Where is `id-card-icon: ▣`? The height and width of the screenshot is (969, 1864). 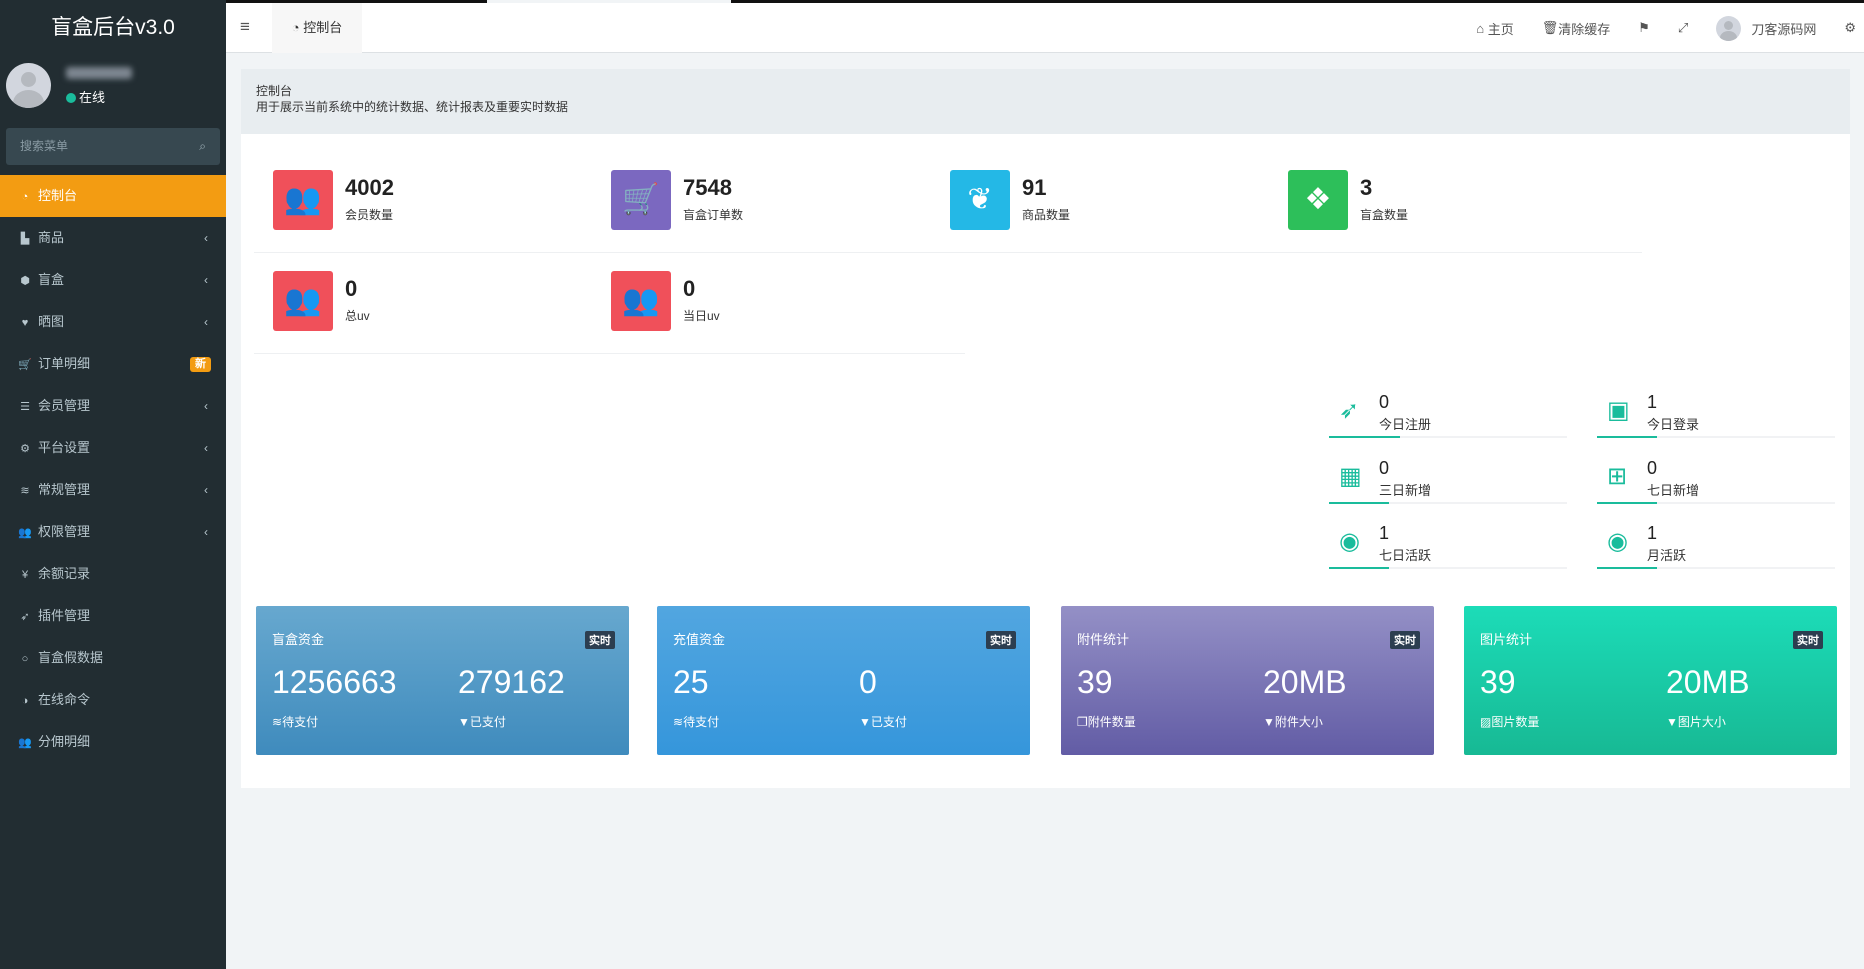 id-card-icon: ▣ is located at coordinates (1618, 410).